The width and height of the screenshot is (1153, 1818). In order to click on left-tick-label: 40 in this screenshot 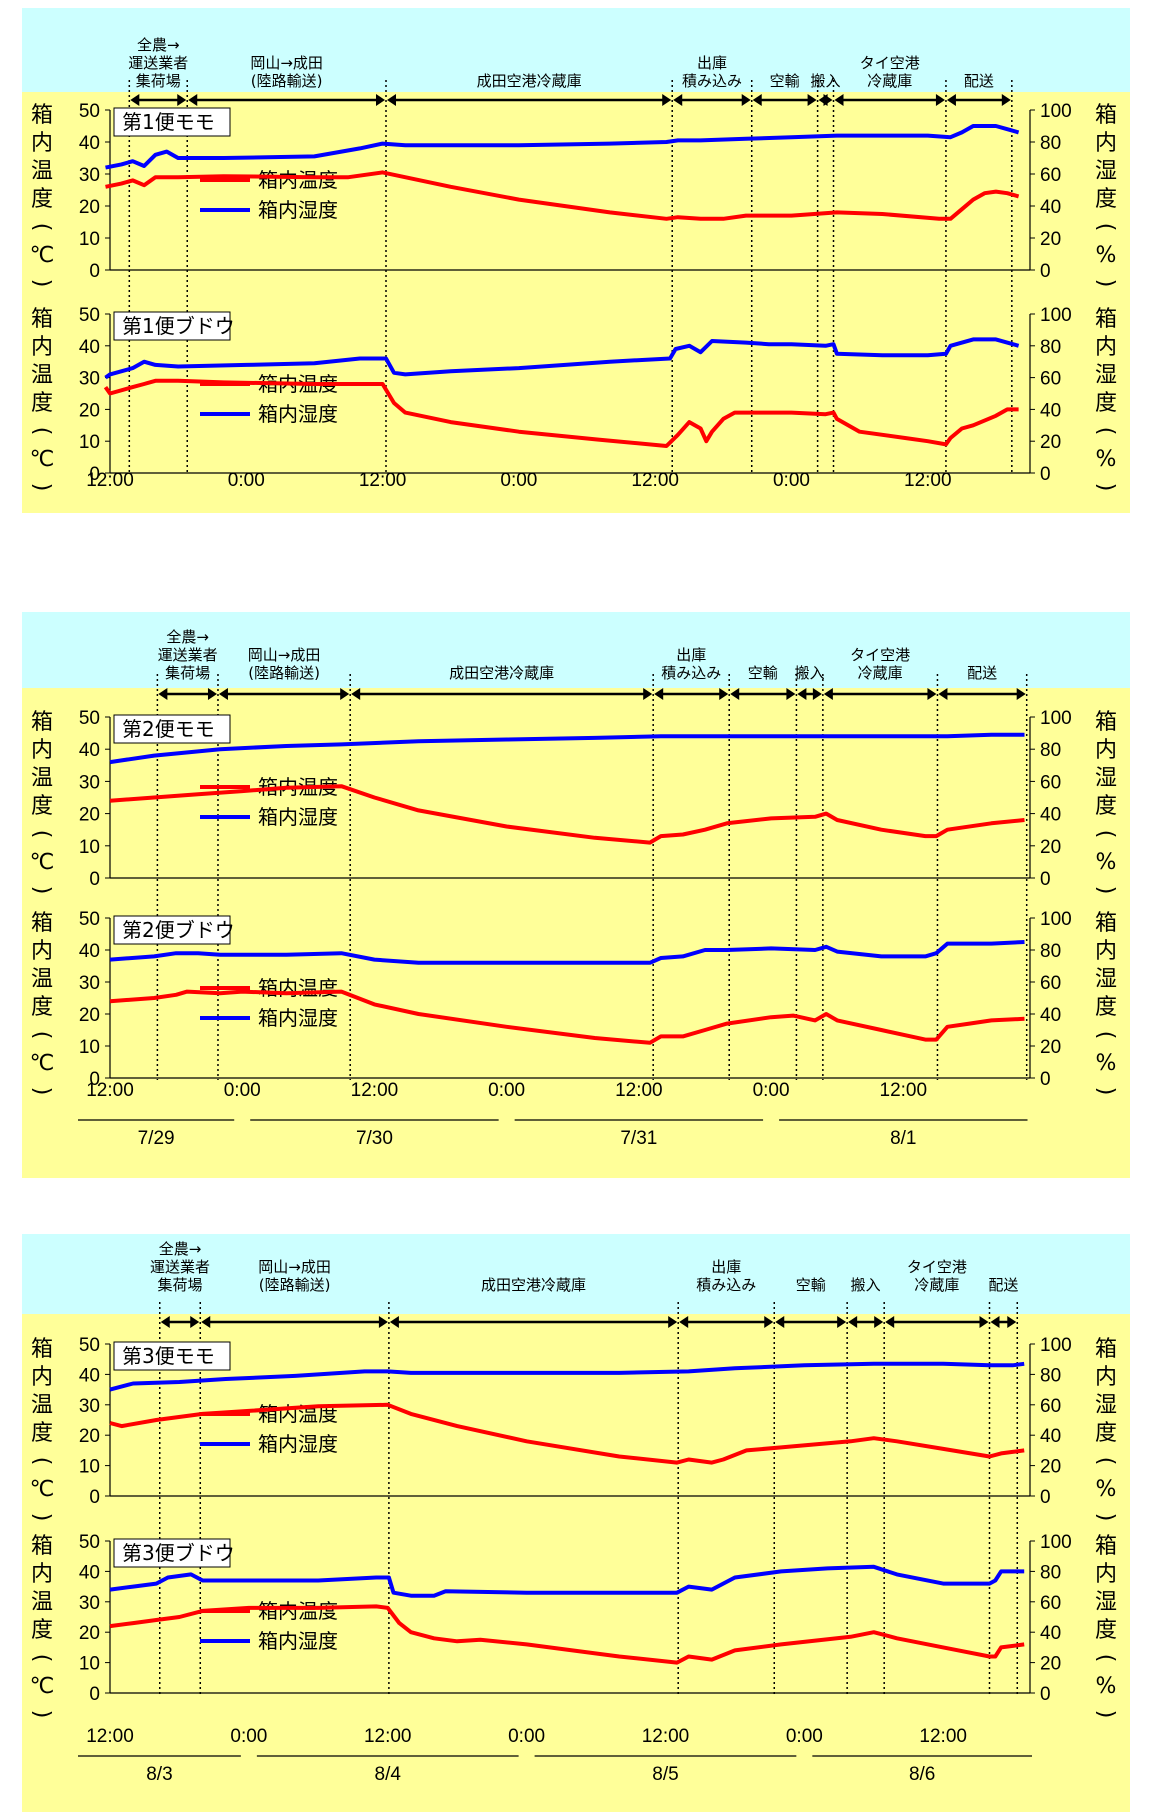, I will do `click(89, 1375)`.